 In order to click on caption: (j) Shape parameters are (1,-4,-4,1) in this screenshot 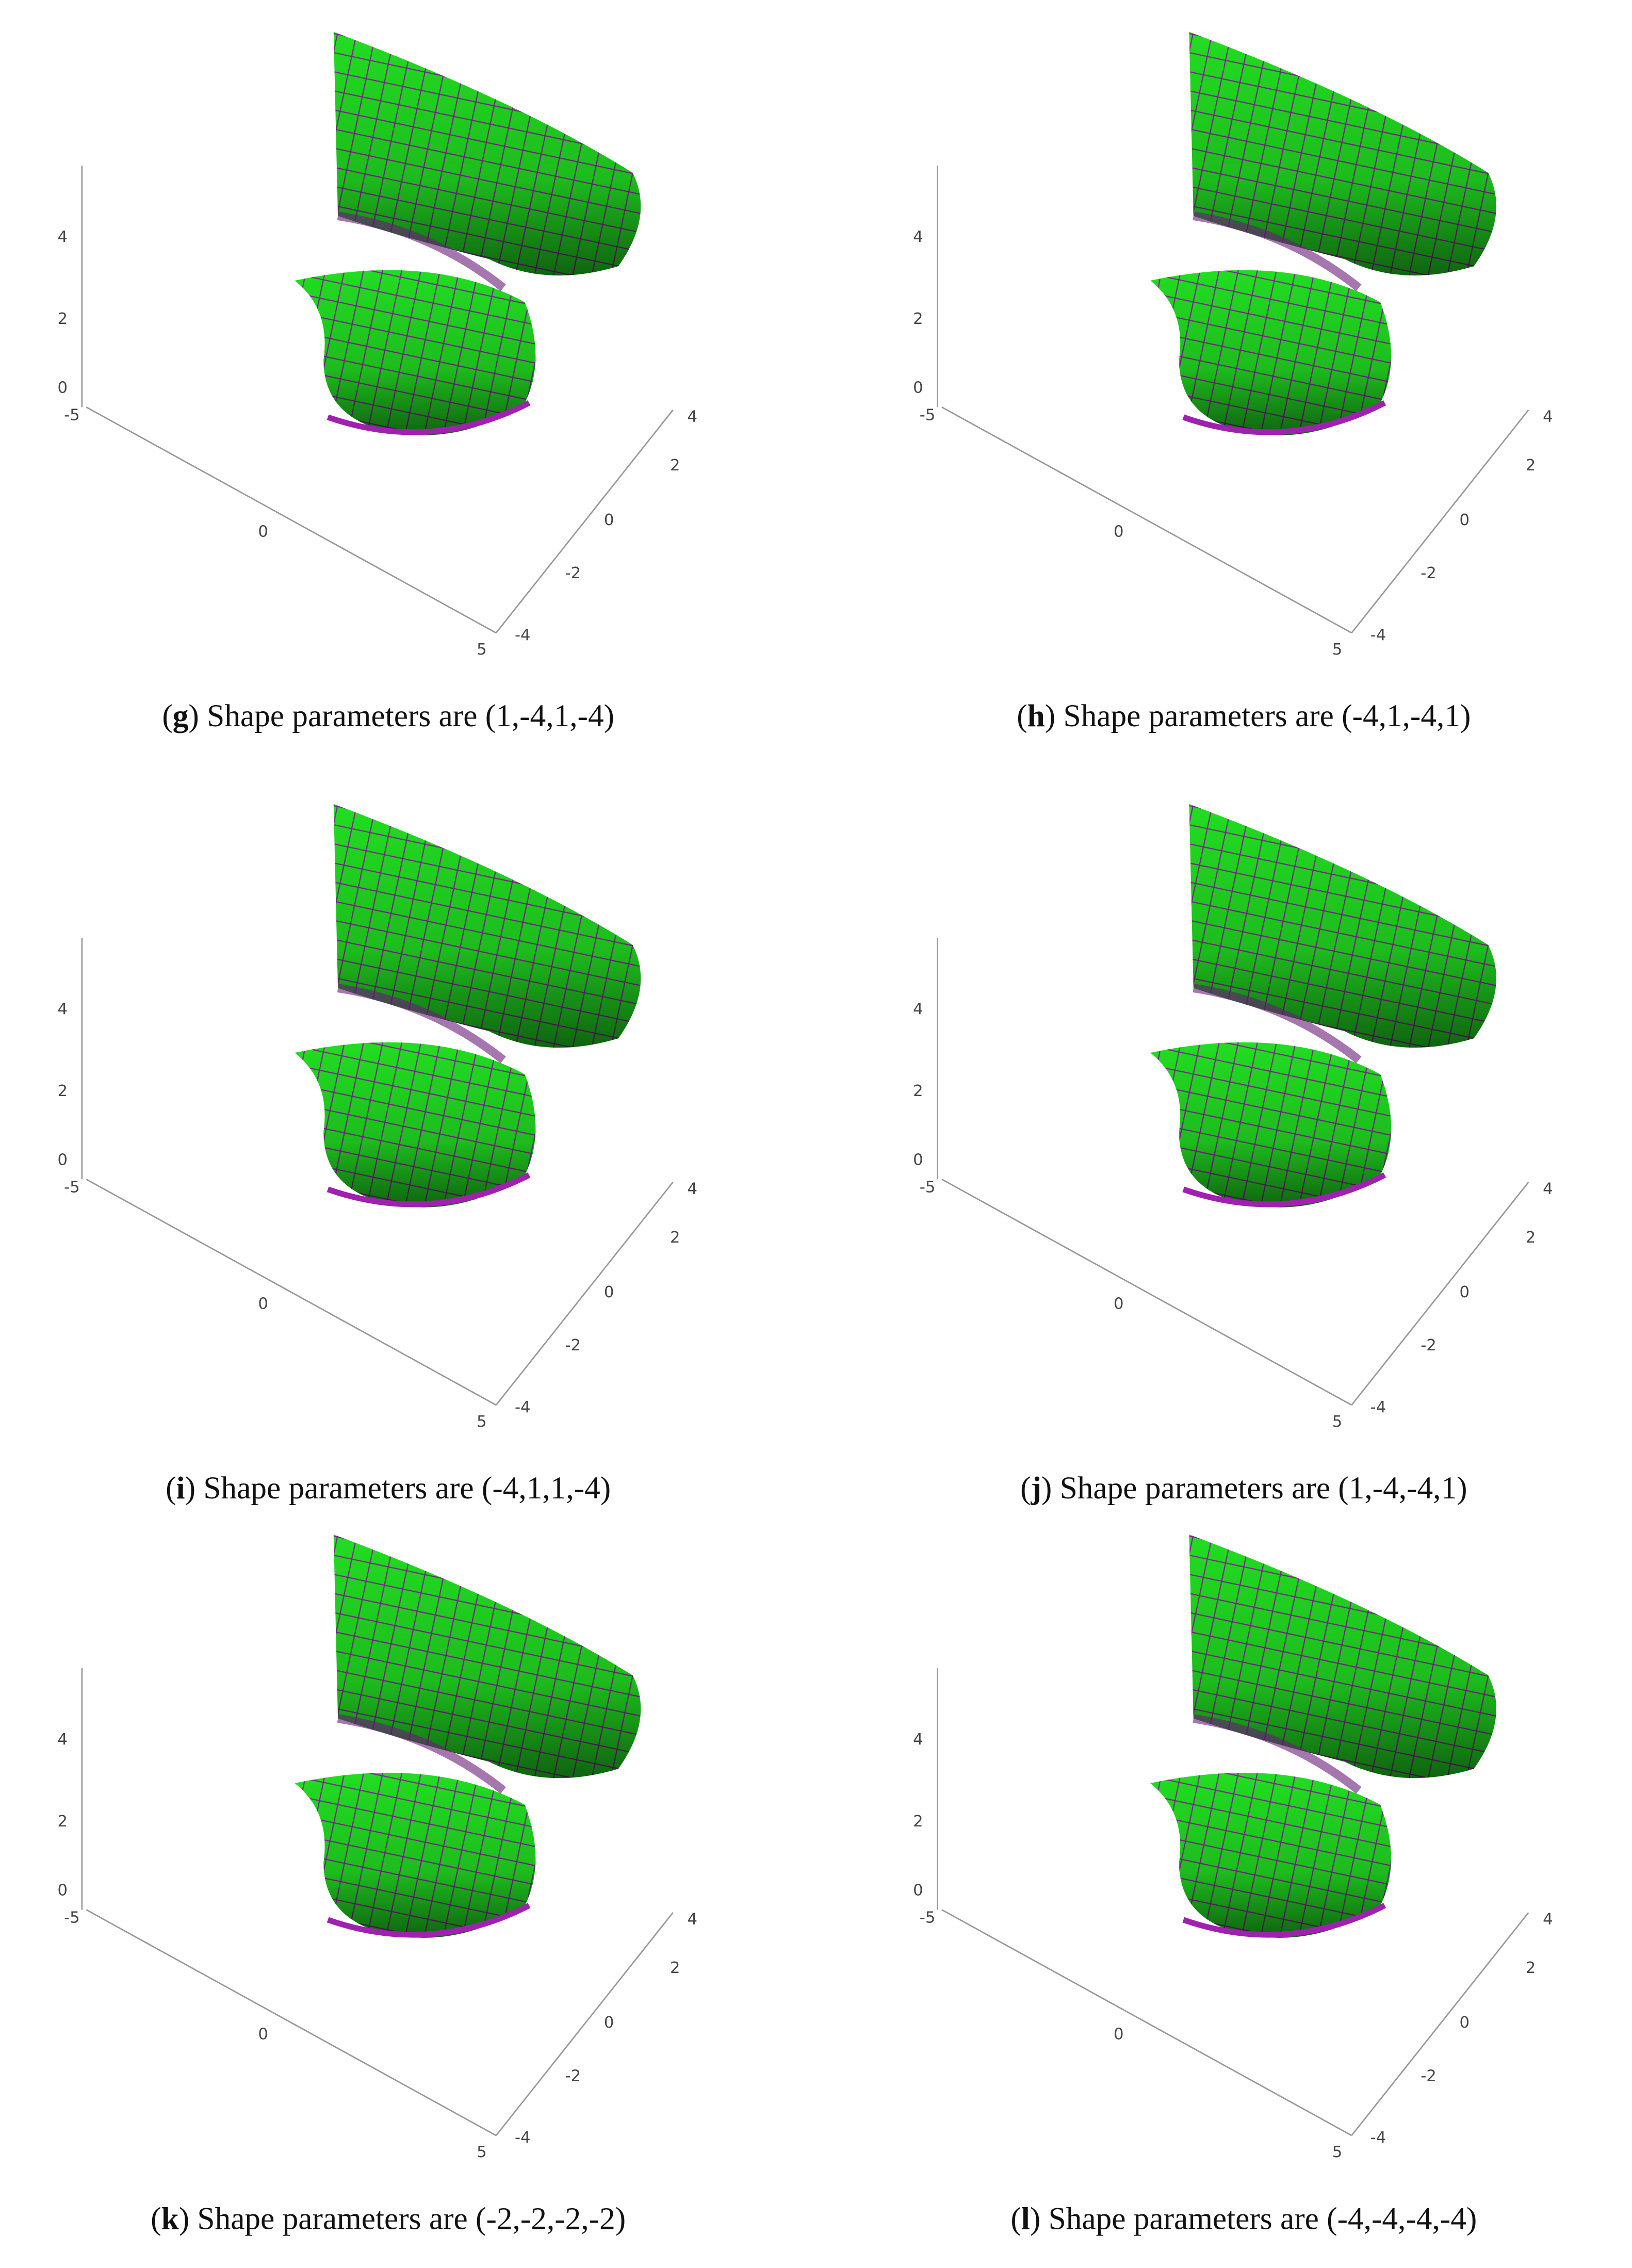, I will do `click(1243, 1488)`.